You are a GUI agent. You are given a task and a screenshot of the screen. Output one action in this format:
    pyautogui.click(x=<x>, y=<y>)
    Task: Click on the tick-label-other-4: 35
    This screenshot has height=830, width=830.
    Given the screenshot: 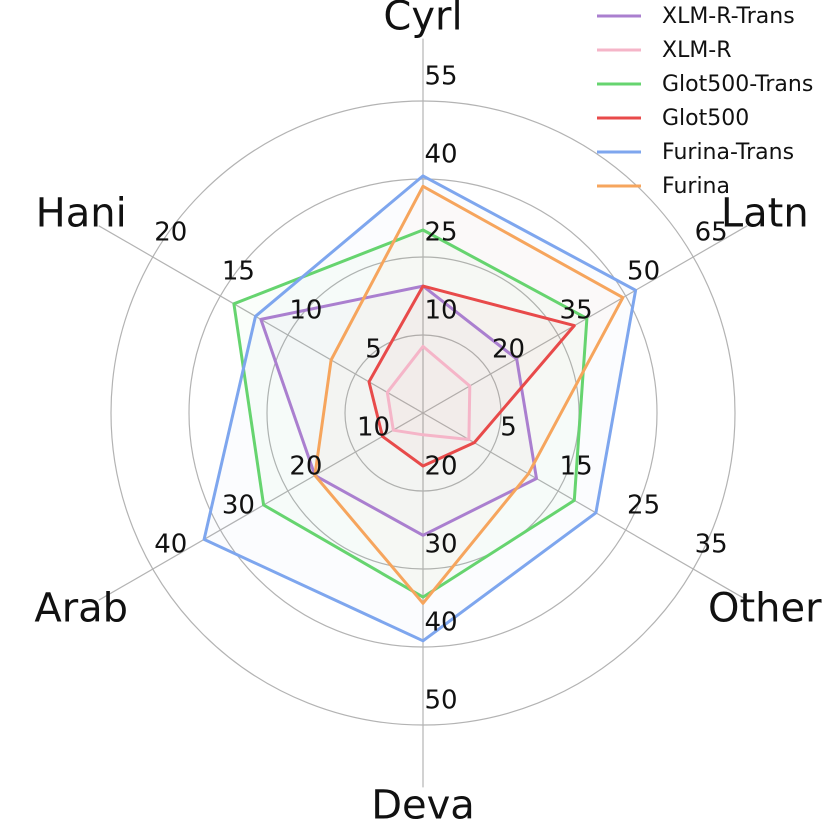 What is the action you would take?
    pyautogui.click(x=711, y=545)
    